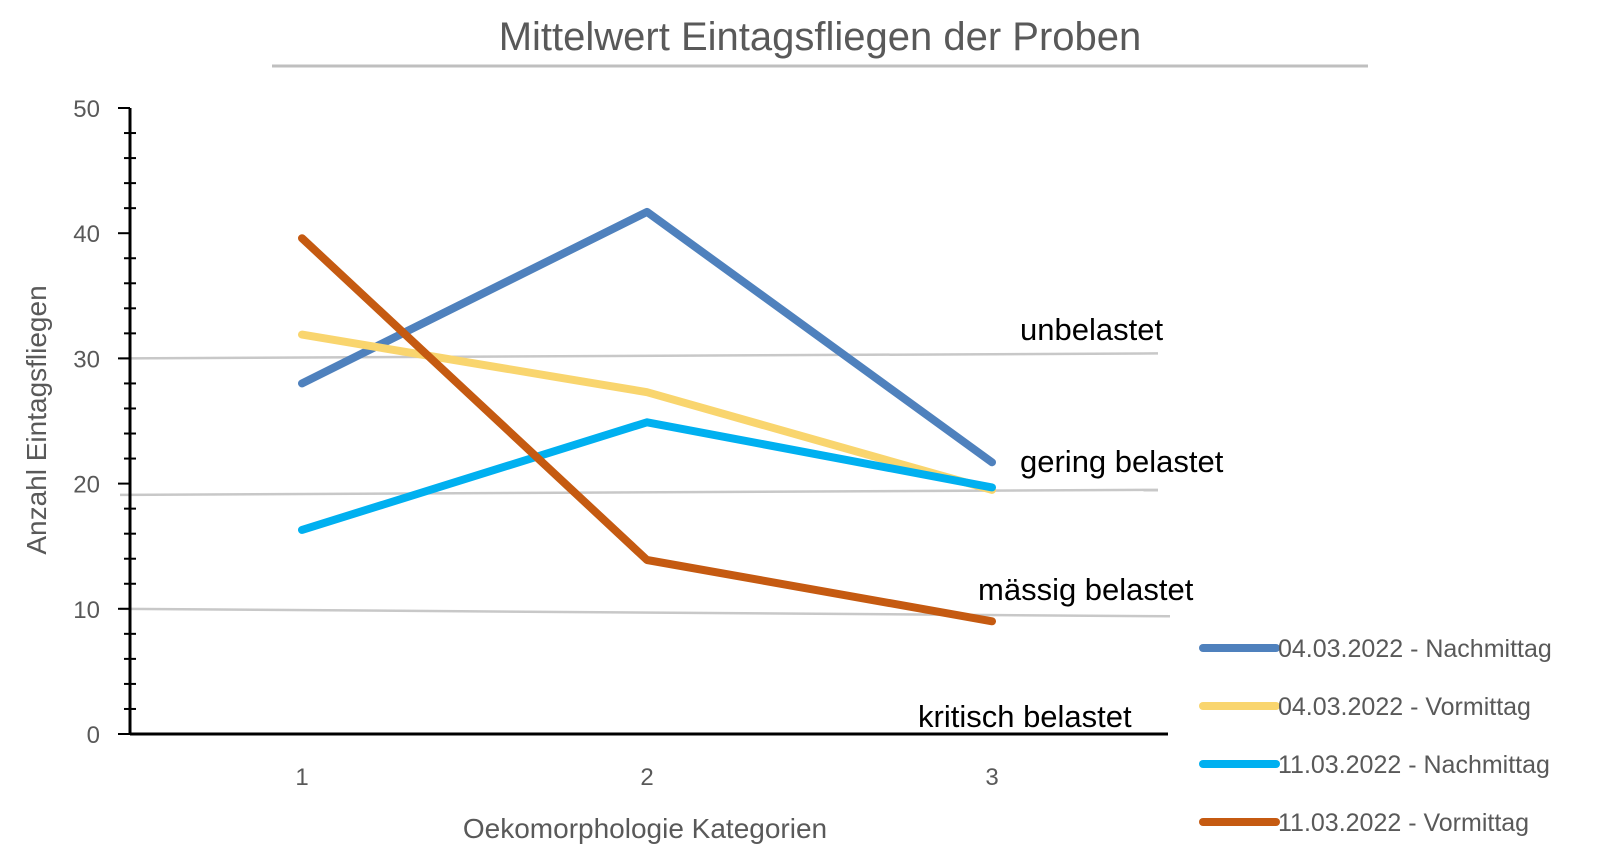  What do you see at coordinates (1404, 707) in the screenshot?
I see `legend-label: 04.03.2022 - Vormittag` at bounding box center [1404, 707].